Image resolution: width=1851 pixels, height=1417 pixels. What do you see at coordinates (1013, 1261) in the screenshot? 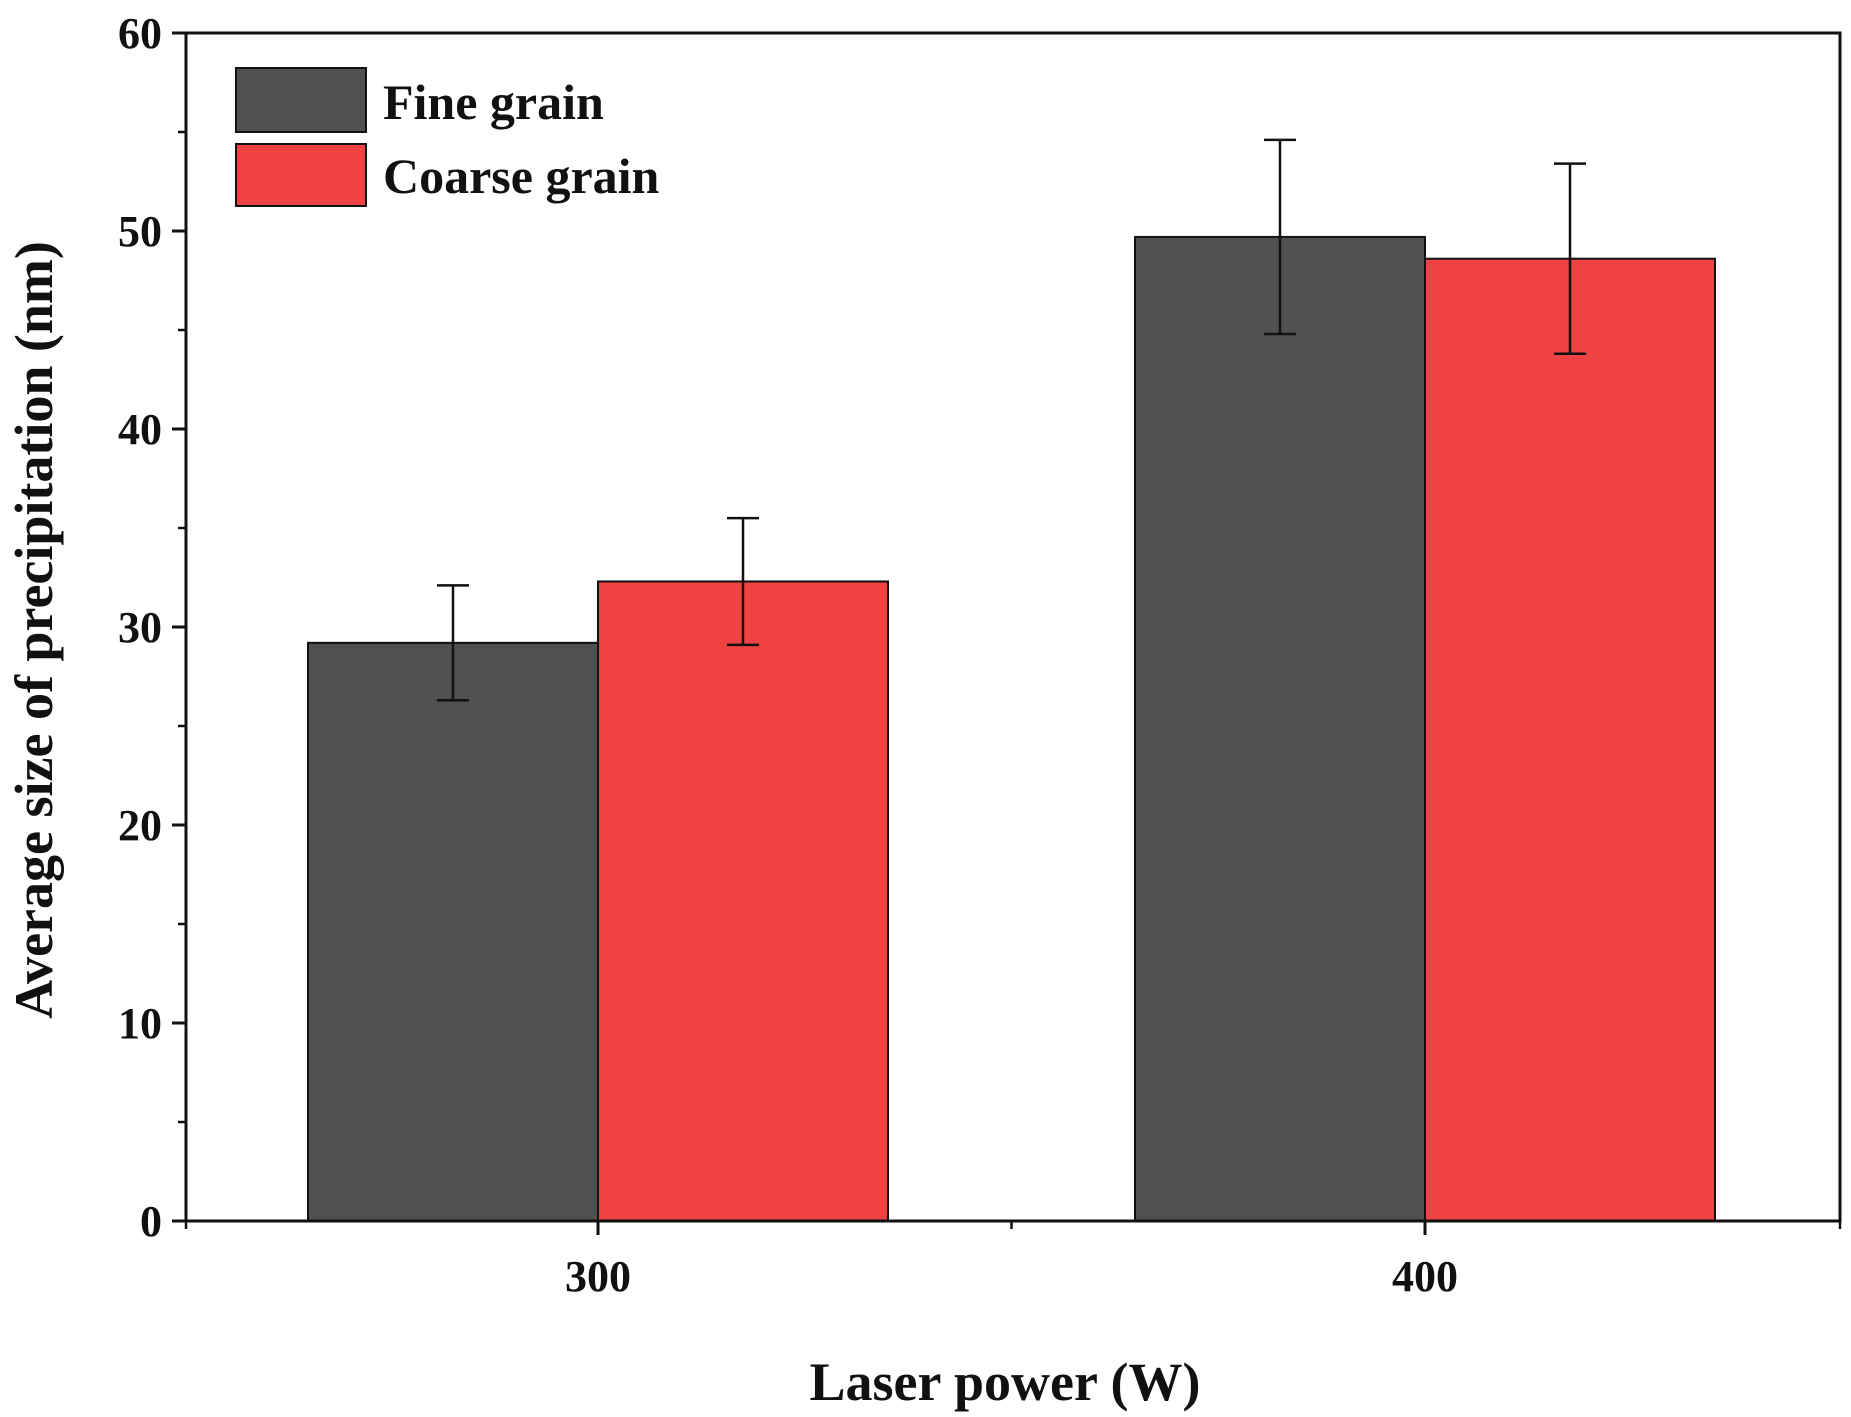
I see `x-axis: 300 400` at bounding box center [1013, 1261].